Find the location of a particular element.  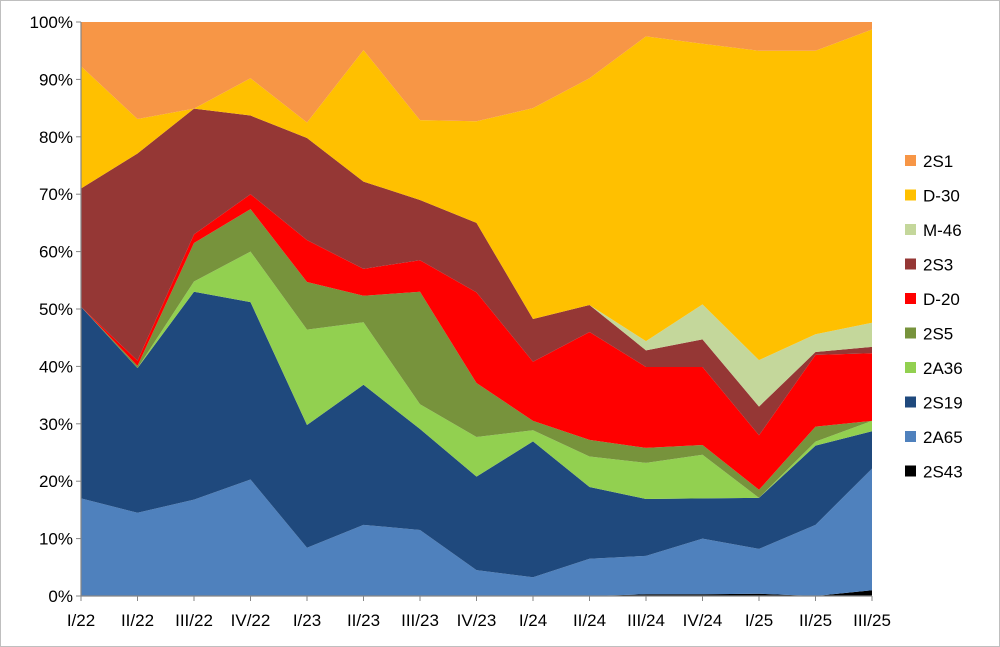

y-tick-label: 50% is located at coordinates (56, 309).